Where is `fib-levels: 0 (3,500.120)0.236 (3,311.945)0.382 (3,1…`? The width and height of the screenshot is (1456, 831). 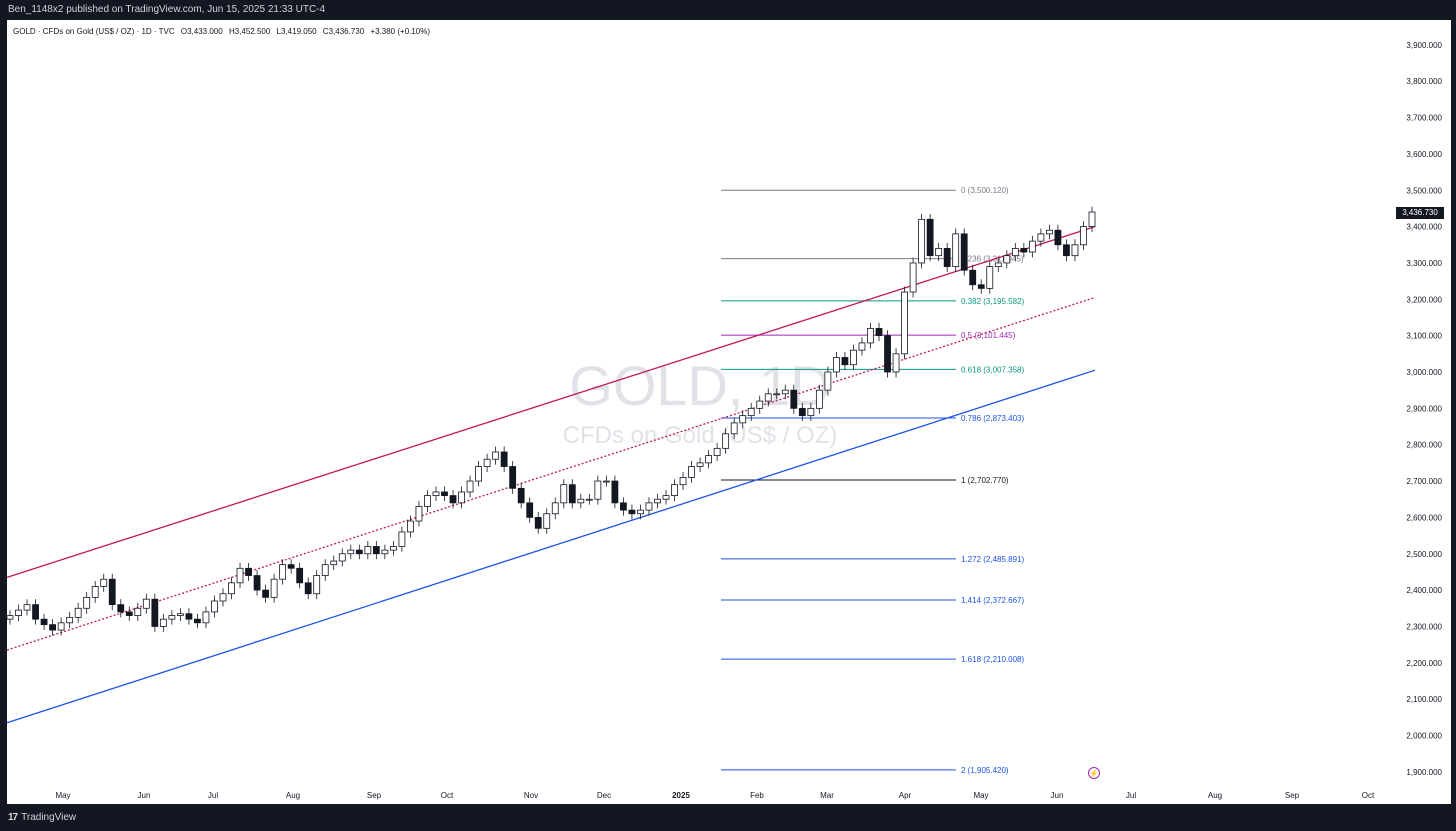
fib-levels: 0 (3,500.120)0.236 (3,311.945)0.382 (3,1… is located at coordinates (872, 480).